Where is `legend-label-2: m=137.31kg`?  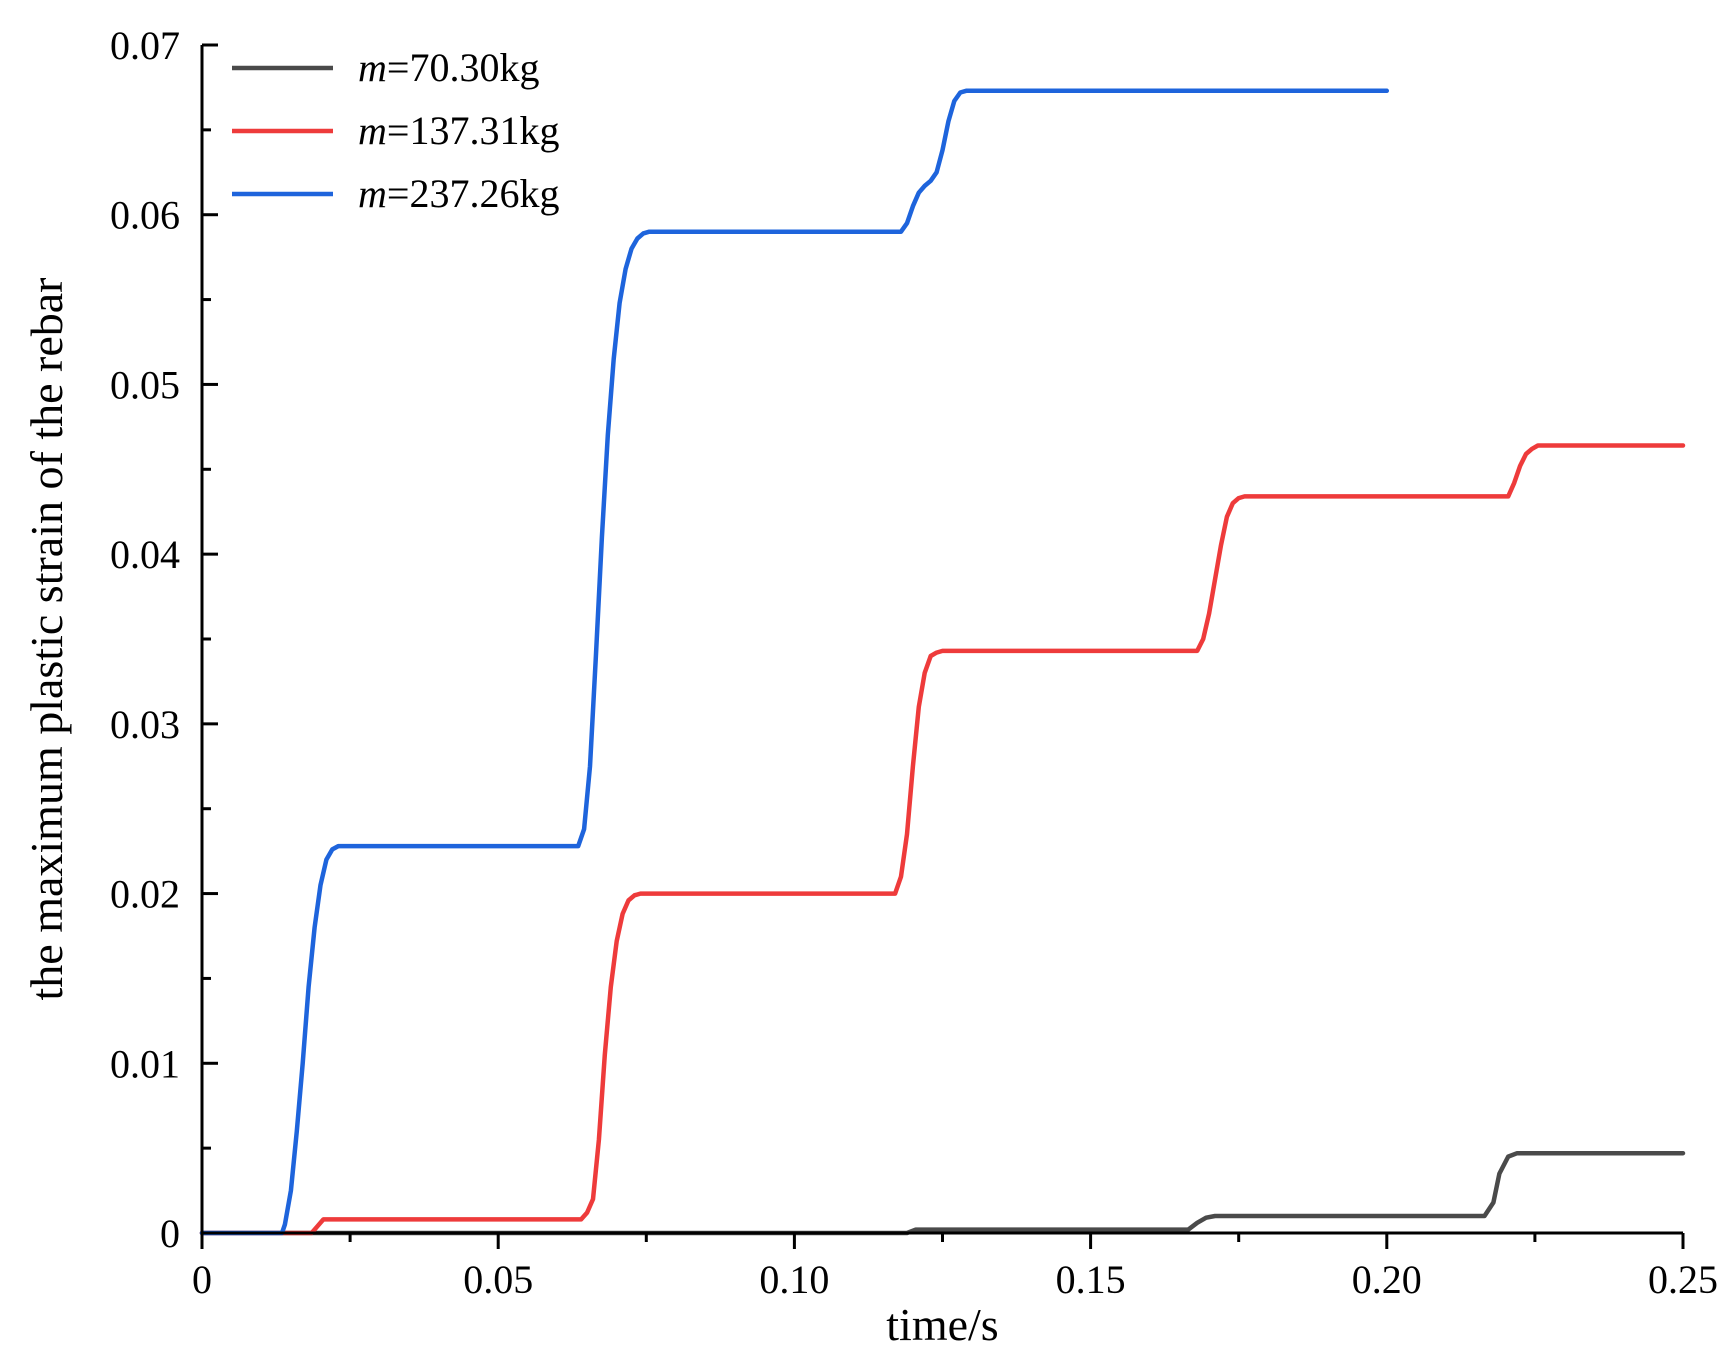
legend-label-2: m=137.31kg is located at coordinates (458, 130).